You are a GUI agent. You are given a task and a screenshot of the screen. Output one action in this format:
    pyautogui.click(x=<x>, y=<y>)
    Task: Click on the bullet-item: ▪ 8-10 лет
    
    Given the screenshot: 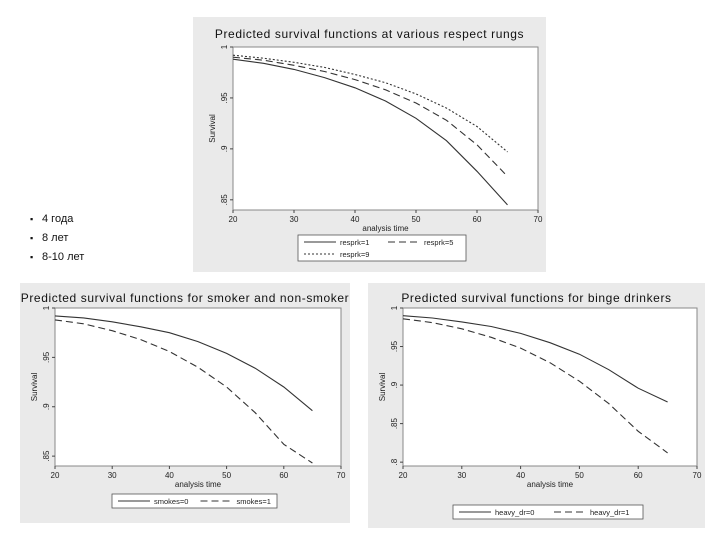 What is the action you would take?
    pyautogui.click(x=57, y=257)
    